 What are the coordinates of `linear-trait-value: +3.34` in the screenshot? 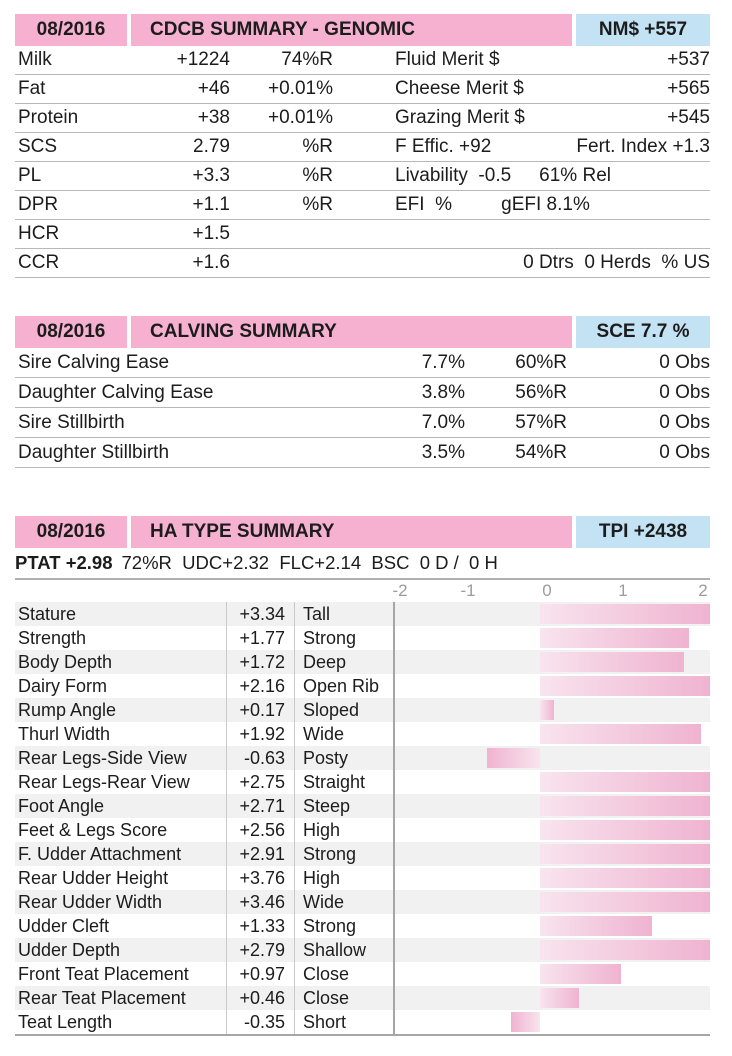 It's located at (261, 614).